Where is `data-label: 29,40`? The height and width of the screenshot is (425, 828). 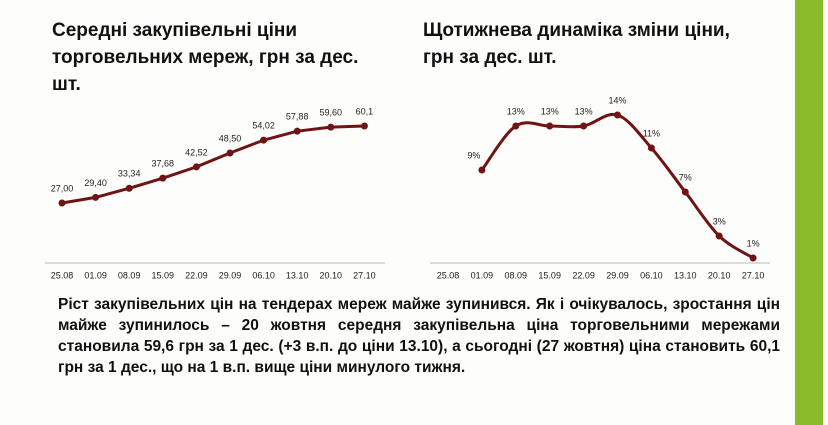
data-label: 29,40 is located at coordinates (95, 183).